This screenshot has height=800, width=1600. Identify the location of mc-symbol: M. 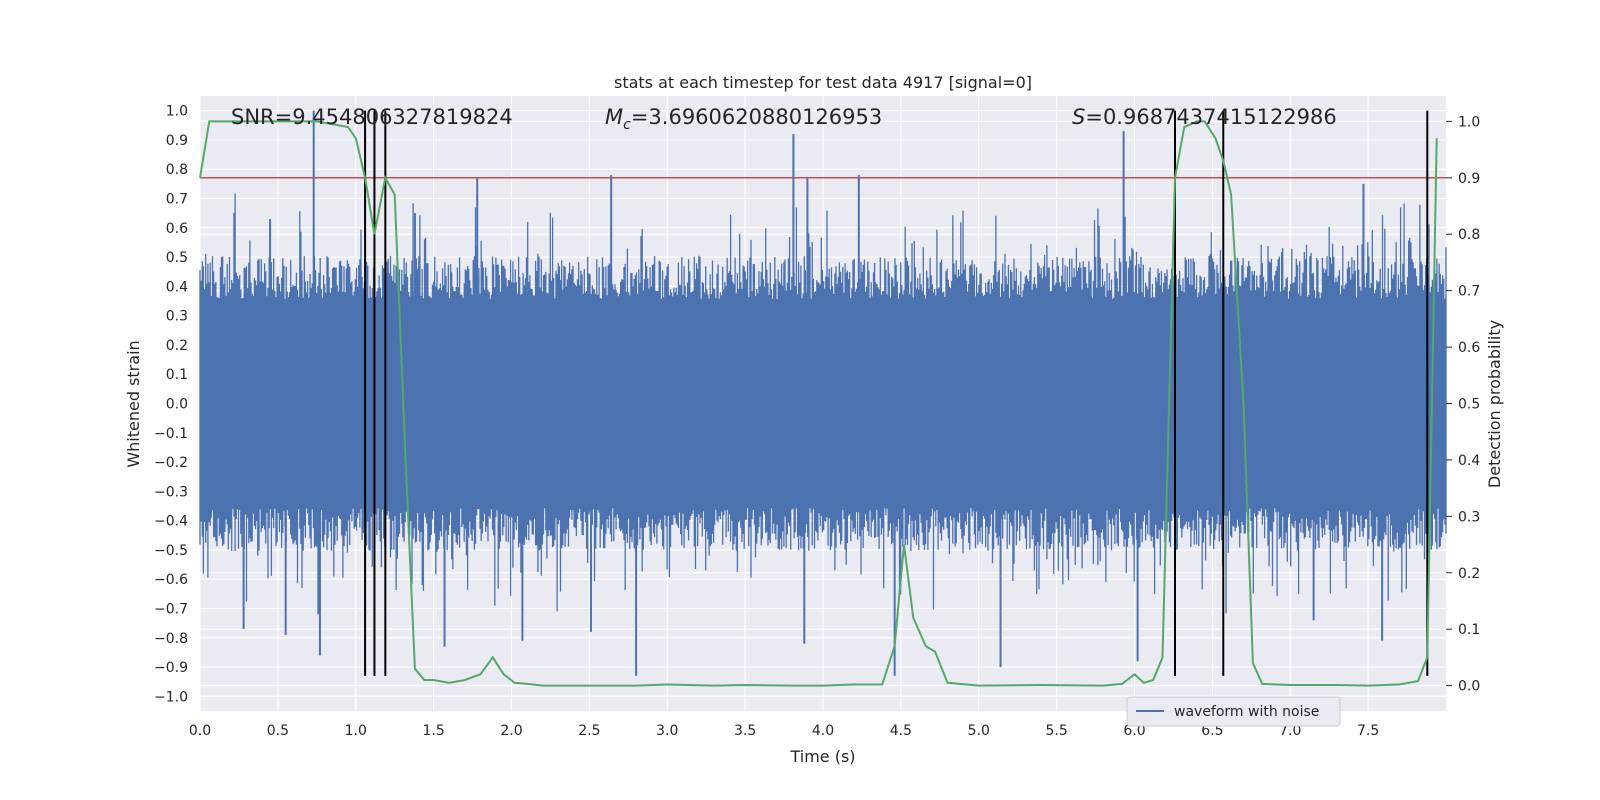
(614, 117).